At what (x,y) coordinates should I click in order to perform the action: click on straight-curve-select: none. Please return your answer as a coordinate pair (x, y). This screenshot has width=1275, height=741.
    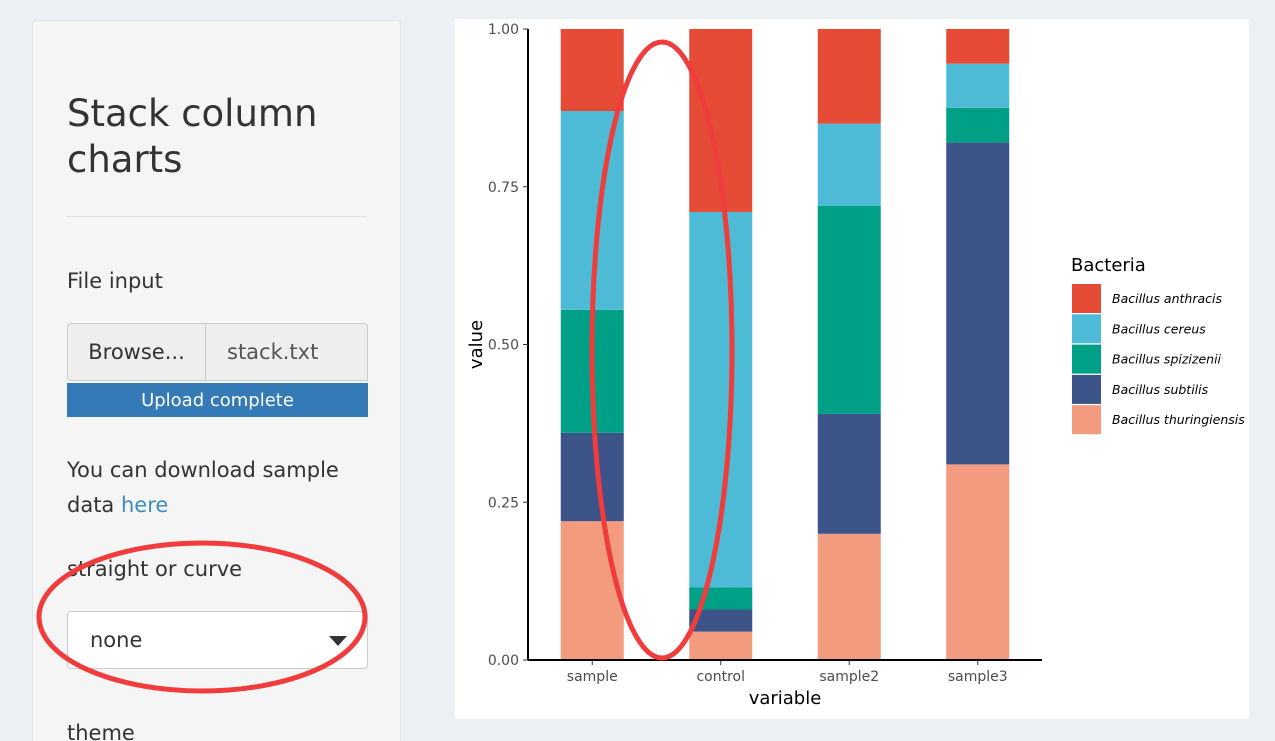
    Looking at the image, I should click on (217, 640).